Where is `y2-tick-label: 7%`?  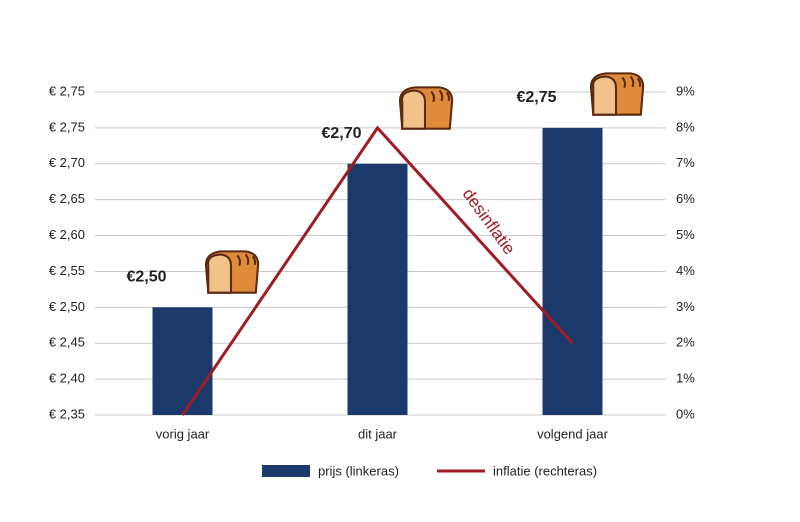
y2-tick-label: 7% is located at coordinates (685, 162).